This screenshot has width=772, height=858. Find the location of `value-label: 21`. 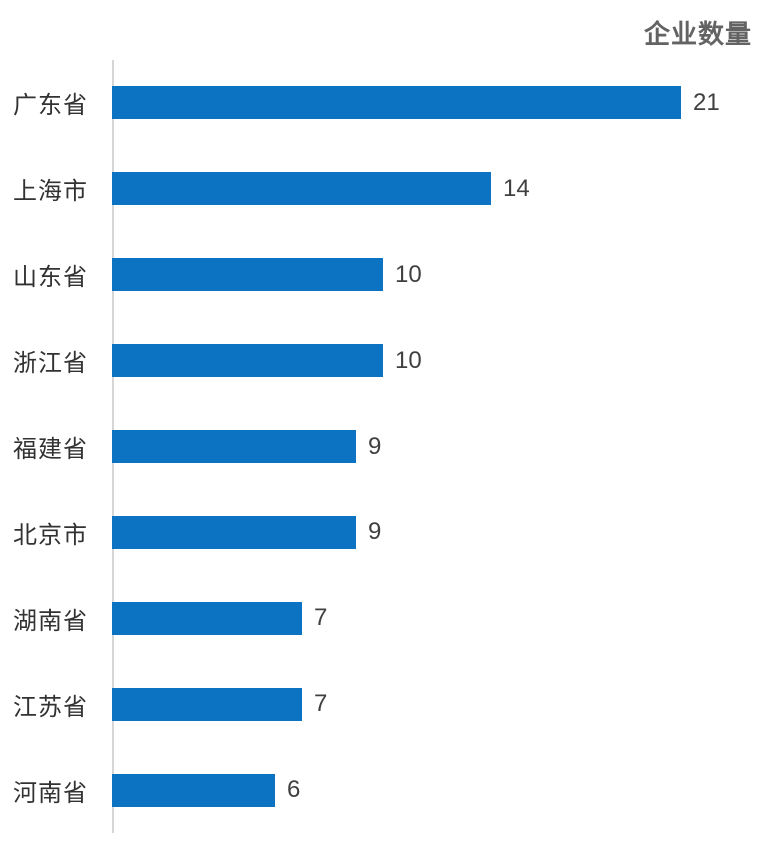

value-label: 21 is located at coordinates (706, 102).